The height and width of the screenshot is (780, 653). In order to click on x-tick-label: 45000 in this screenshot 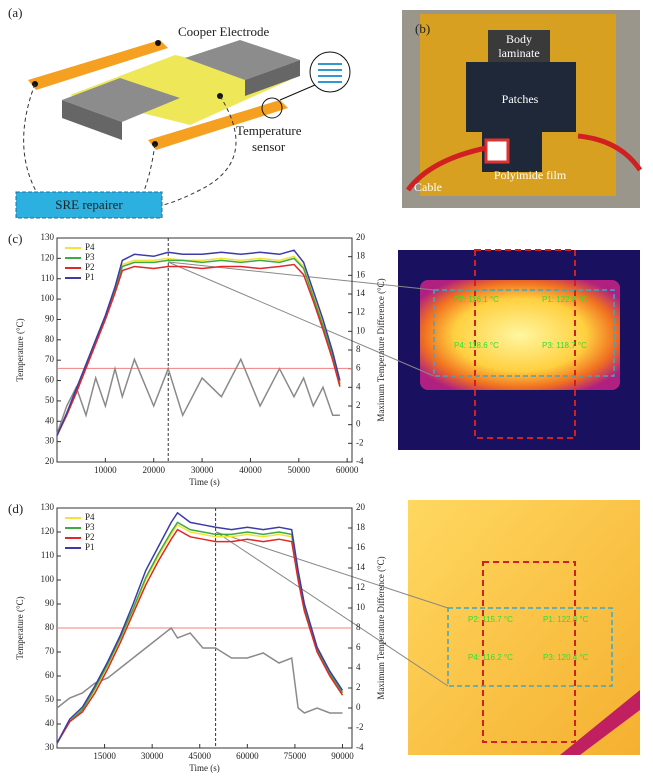, I will do `click(199, 756)`.